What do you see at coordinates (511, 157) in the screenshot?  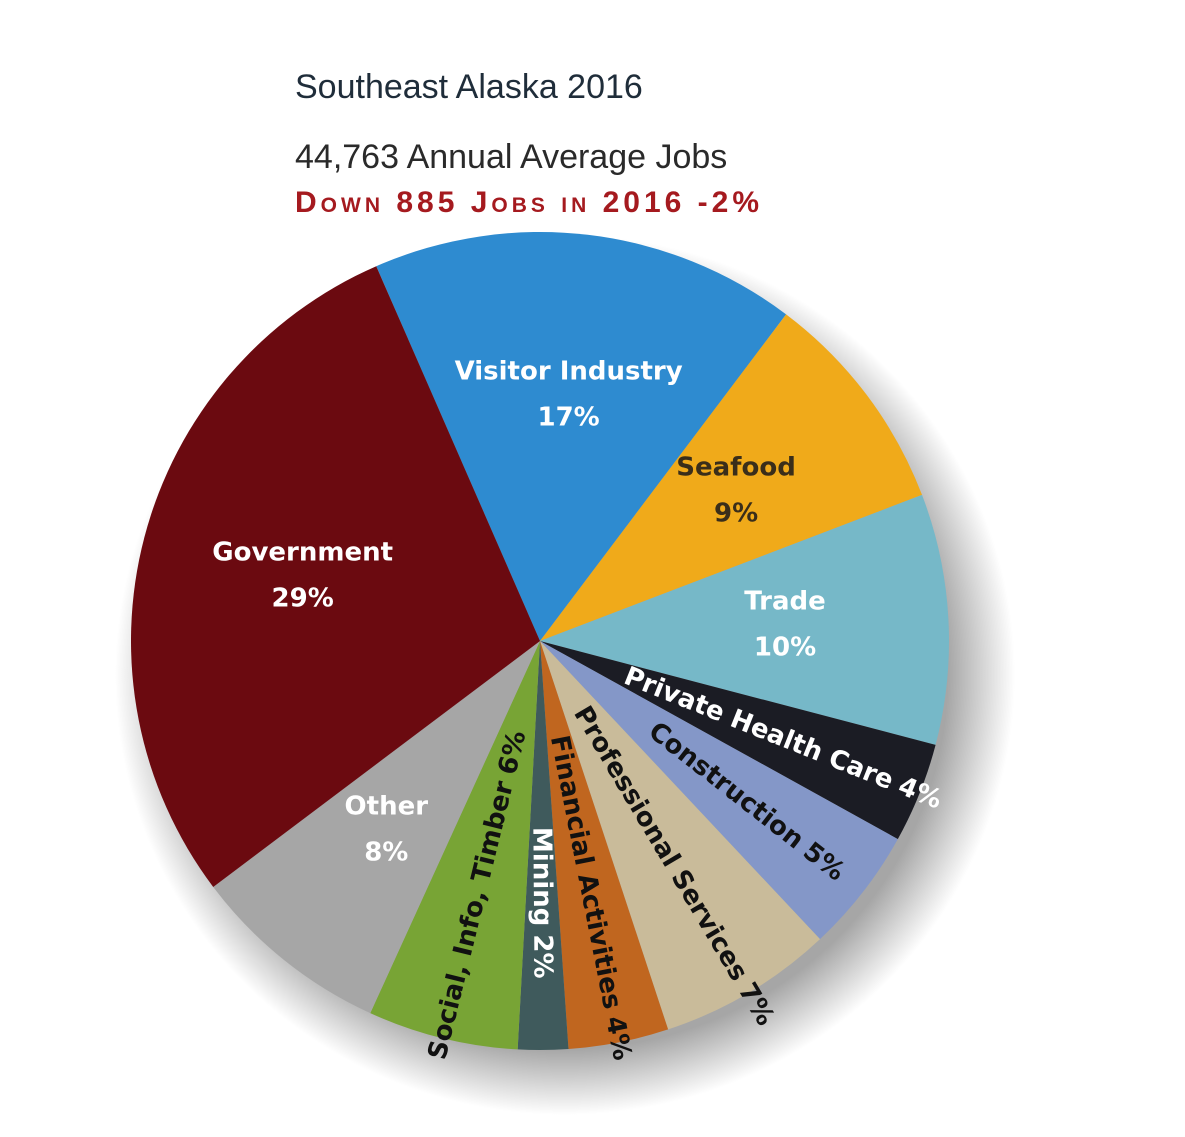 I see `chart-subtitle: 44,763 Annual Average Jobs` at bounding box center [511, 157].